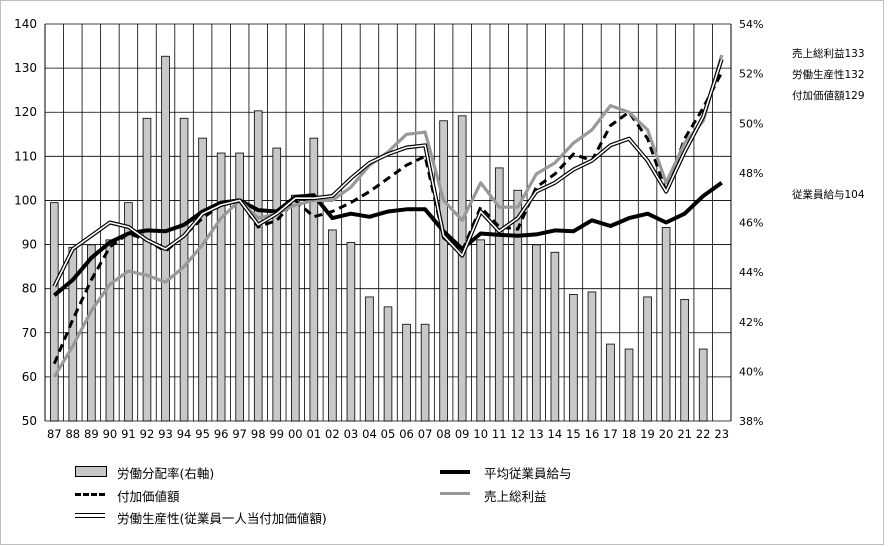 The image size is (888, 547). I want to click on end-label-salary: 従業員給与104, so click(828, 195).